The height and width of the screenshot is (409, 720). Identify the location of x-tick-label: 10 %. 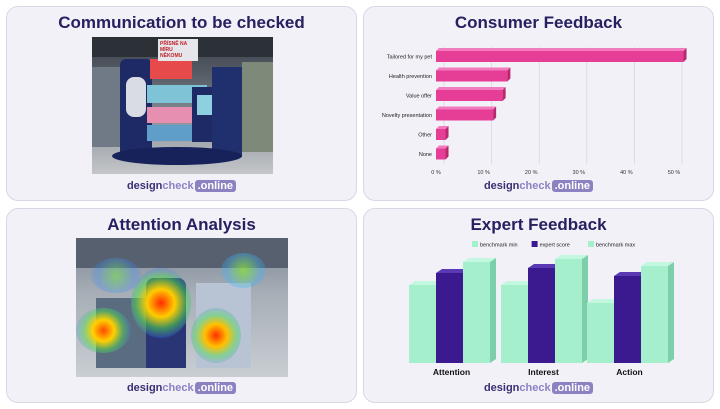
(483, 173).